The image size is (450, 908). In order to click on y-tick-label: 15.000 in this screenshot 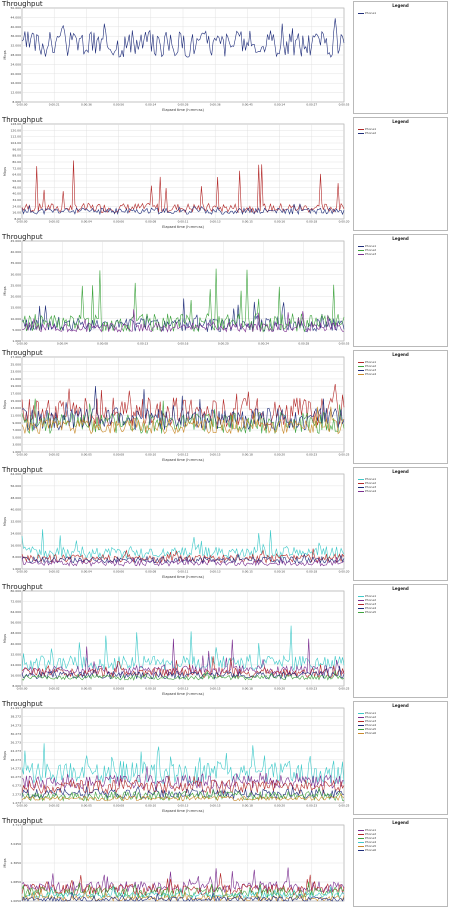, I will do `click(16, 401)`.